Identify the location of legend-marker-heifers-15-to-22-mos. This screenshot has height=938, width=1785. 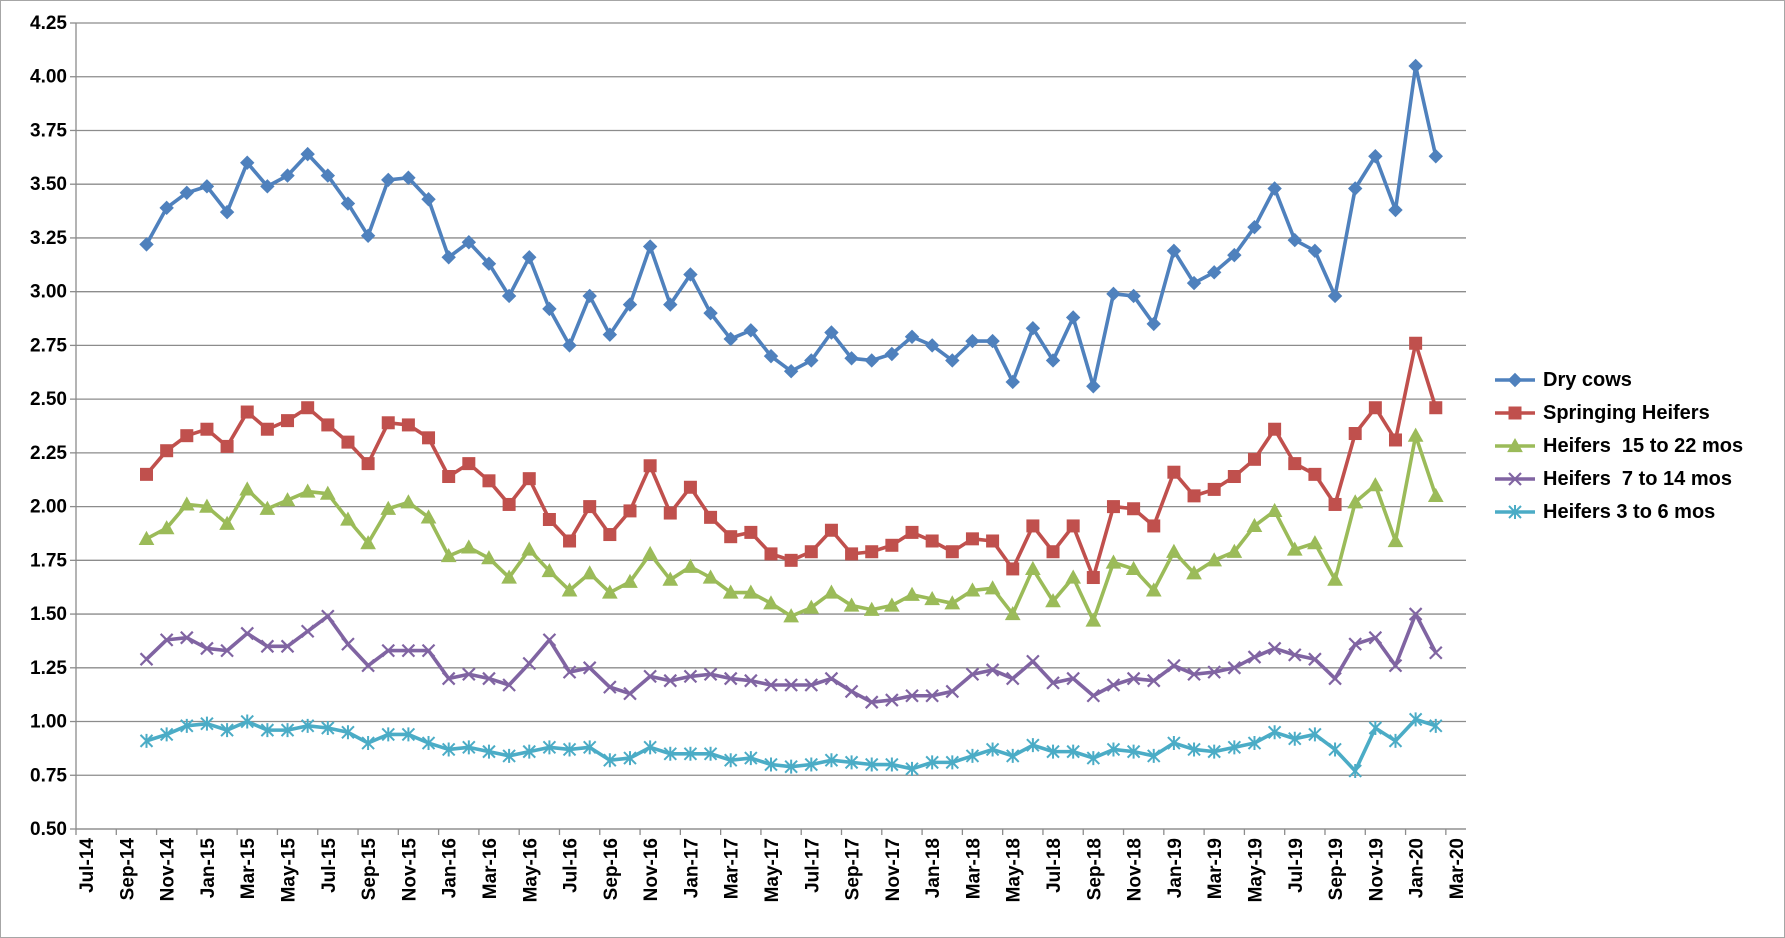
(1515, 445).